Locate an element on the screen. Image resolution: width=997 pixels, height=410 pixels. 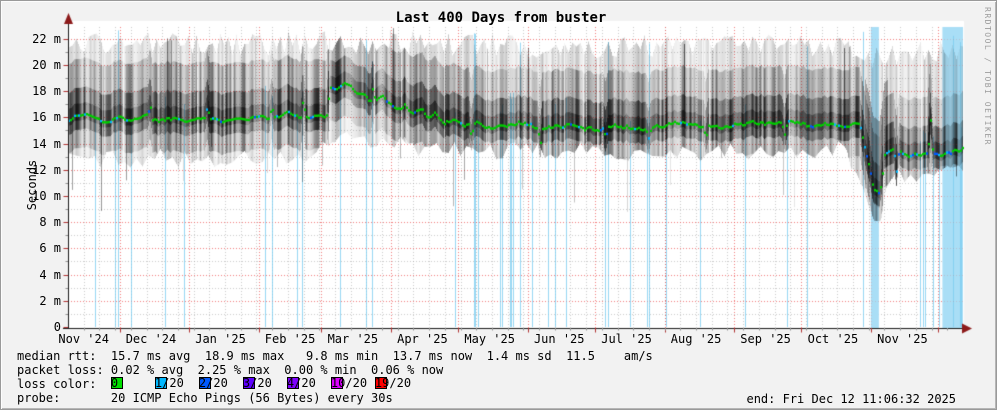
end-timestamp: end: Fri Dec 12 11:06:32 2025 is located at coordinates (851, 399).